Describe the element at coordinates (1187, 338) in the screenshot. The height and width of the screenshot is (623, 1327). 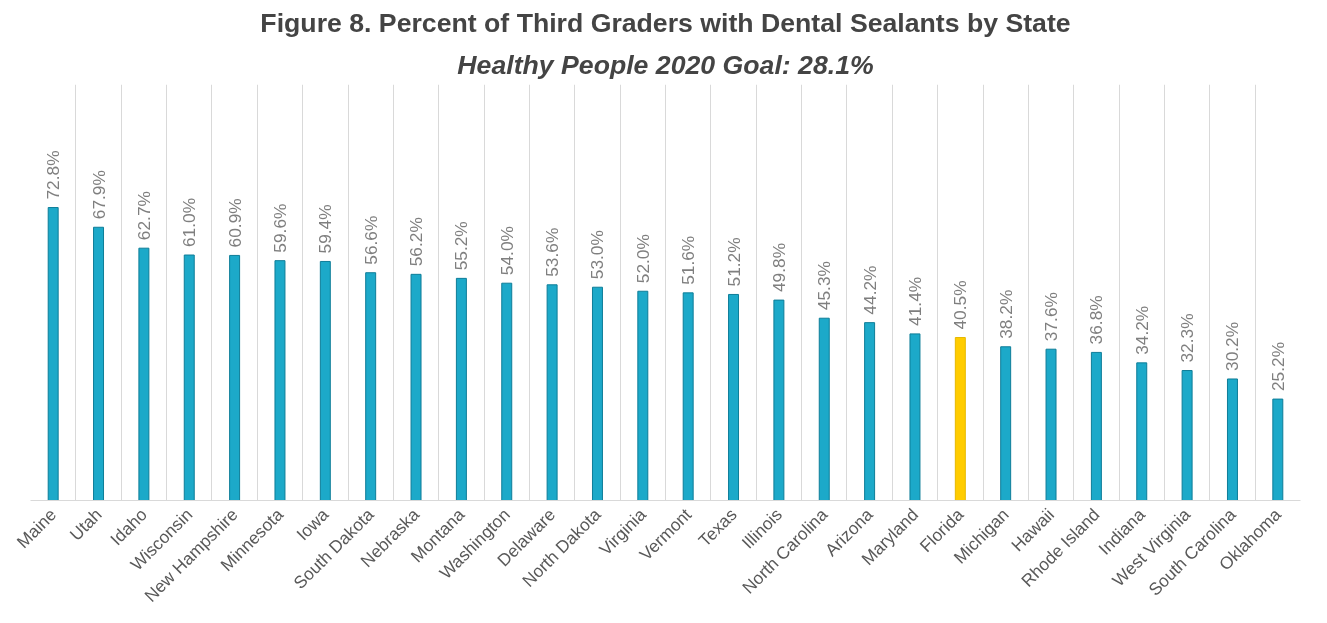
I see `data-label: 32.3%` at that location.